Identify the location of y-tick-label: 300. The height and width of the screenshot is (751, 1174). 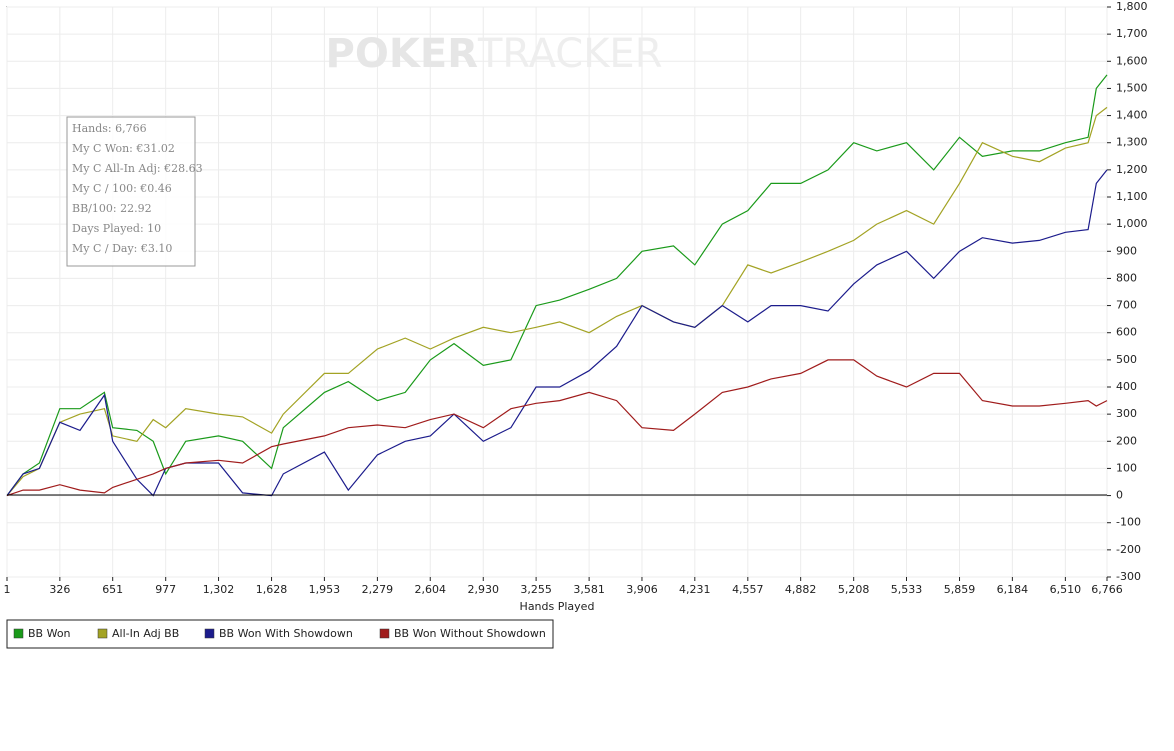
(1126, 413).